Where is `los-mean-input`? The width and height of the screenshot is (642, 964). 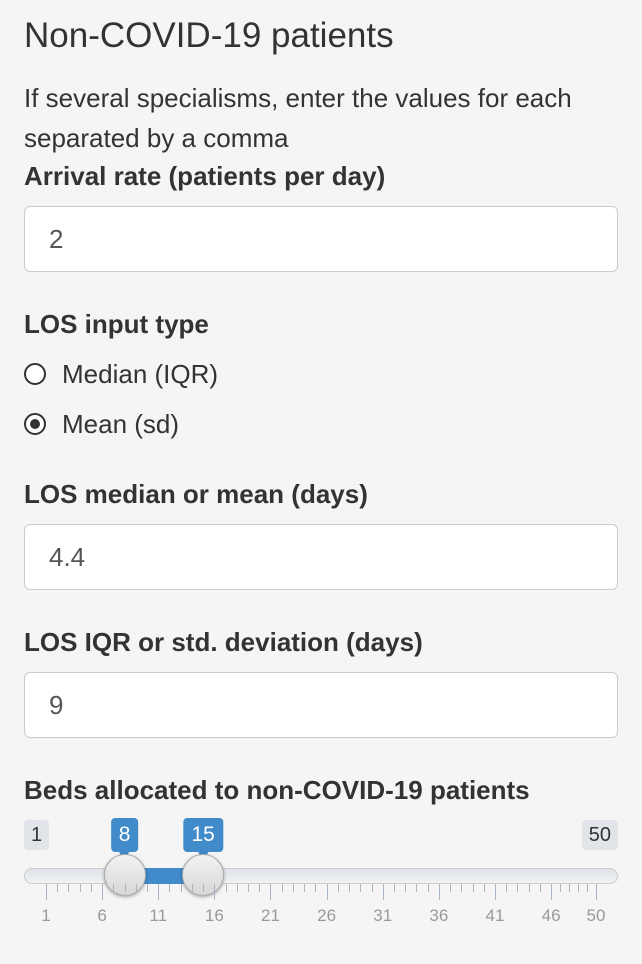
los-mean-input is located at coordinates (321, 557).